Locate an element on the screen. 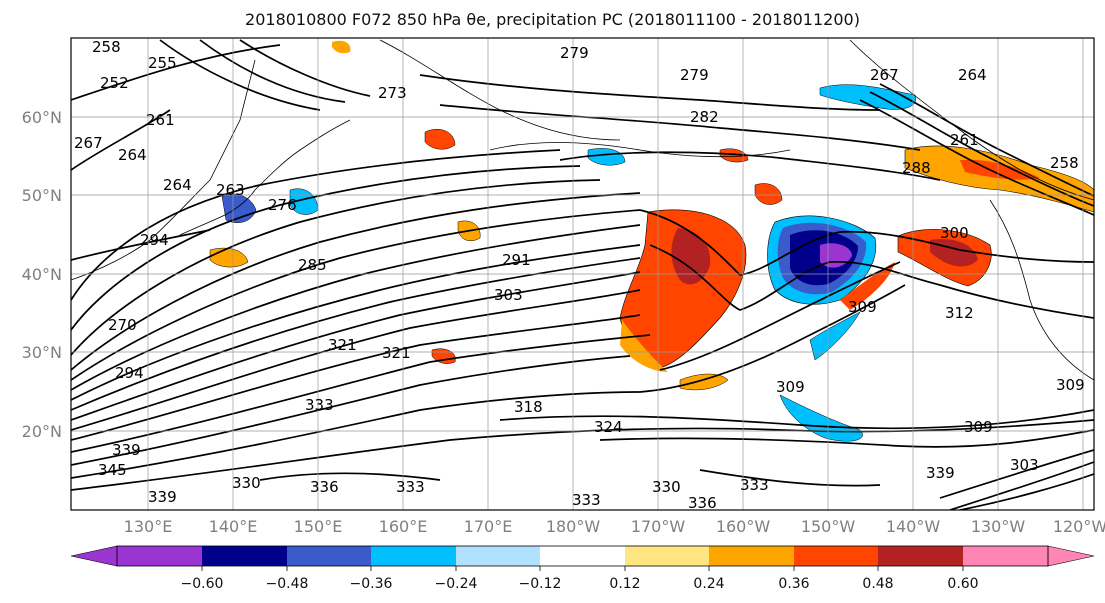 Image resolution: width=1105 pixels, height=603 pixels. lon-label: 180°W is located at coordinates (573, 526).